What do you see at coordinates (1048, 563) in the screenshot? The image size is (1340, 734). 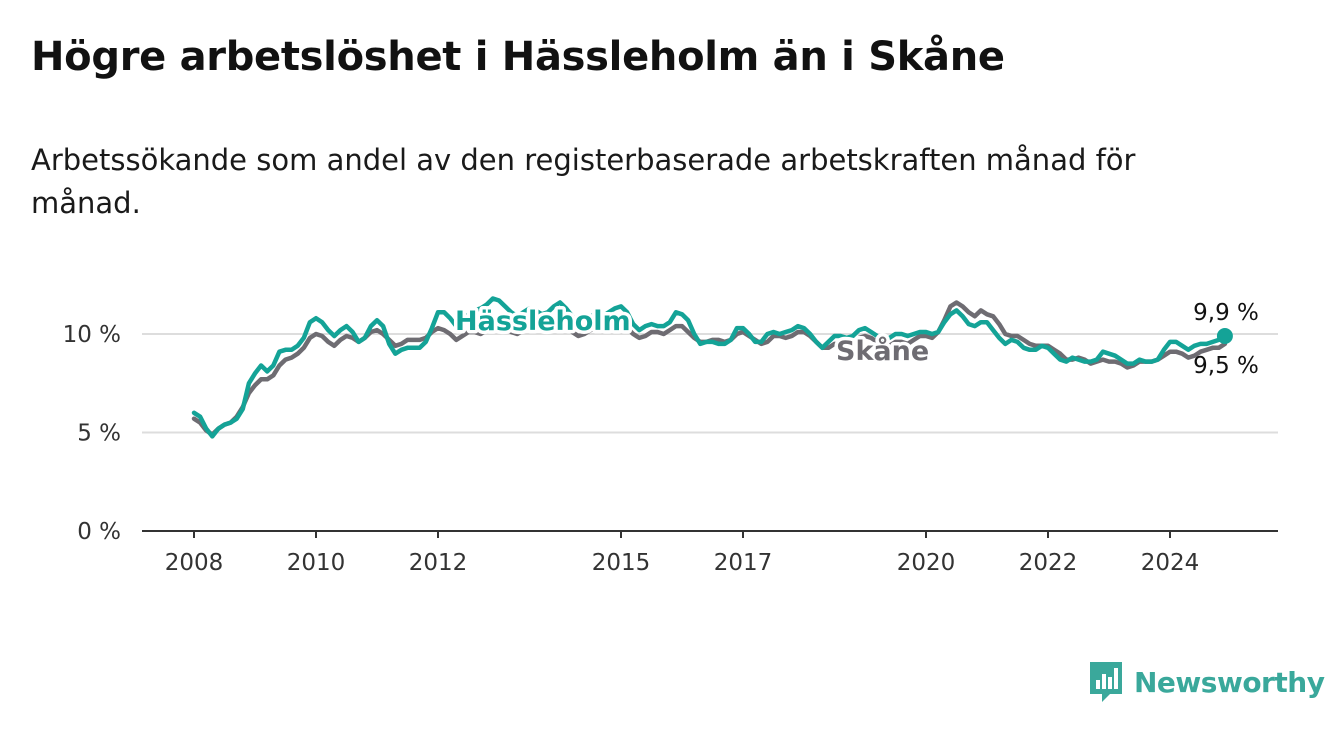 I see `x-tick-label: 2022` at bounding box center [1048, 563].